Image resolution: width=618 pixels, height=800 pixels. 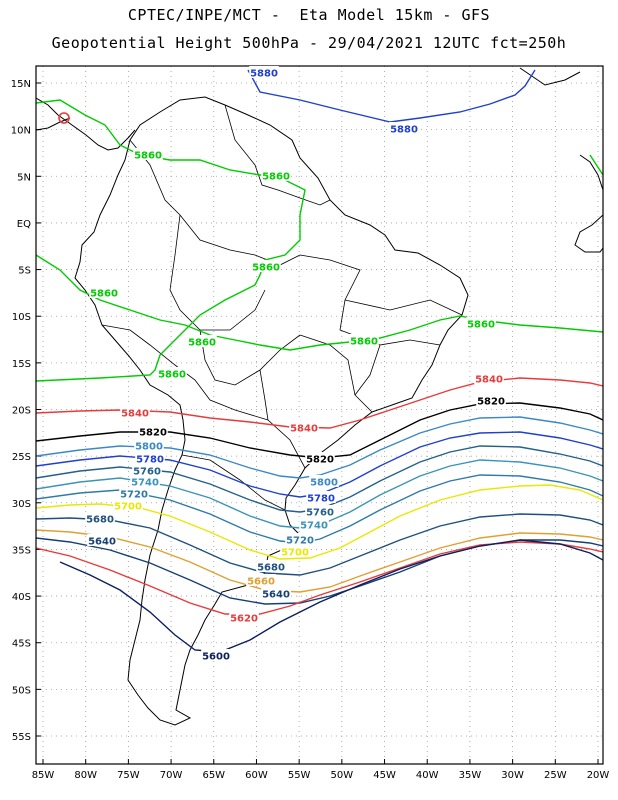 I want to click on contour-label-5840: 5840, so click(x=304, y=429).